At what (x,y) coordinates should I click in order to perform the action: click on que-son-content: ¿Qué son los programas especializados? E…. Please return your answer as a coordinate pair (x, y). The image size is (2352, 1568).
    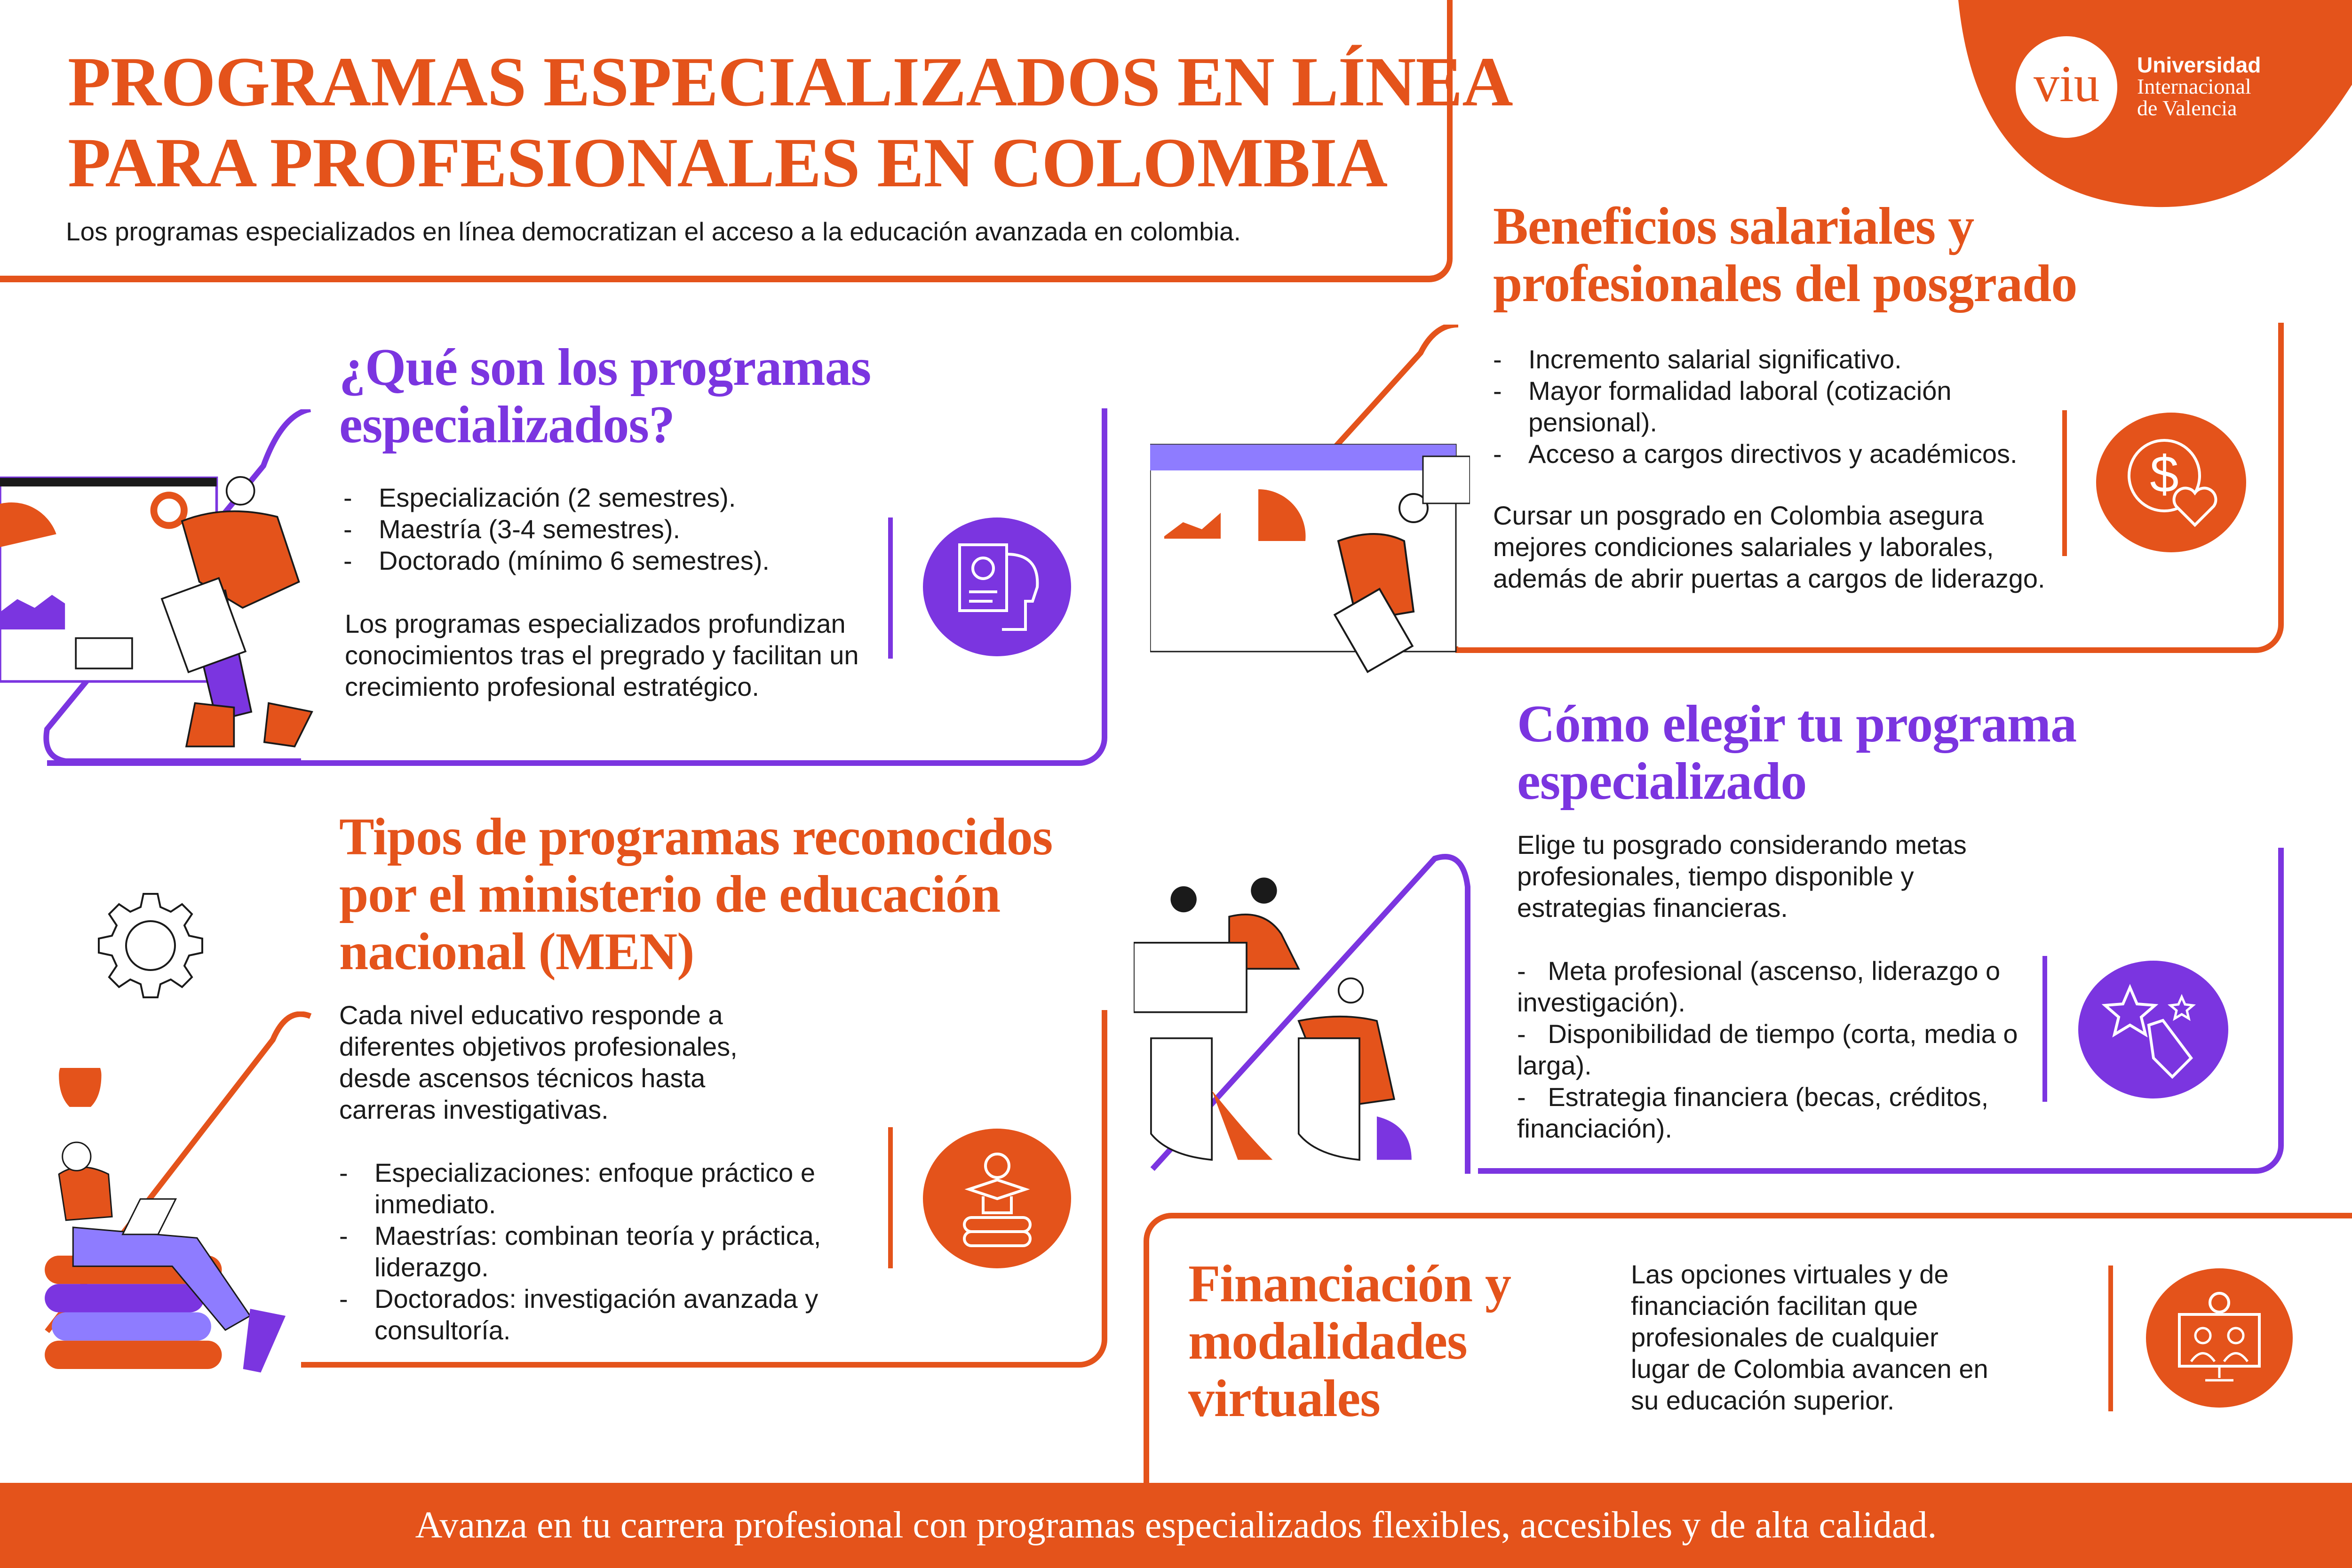
    Looking at the image, I should click on (609, 520).